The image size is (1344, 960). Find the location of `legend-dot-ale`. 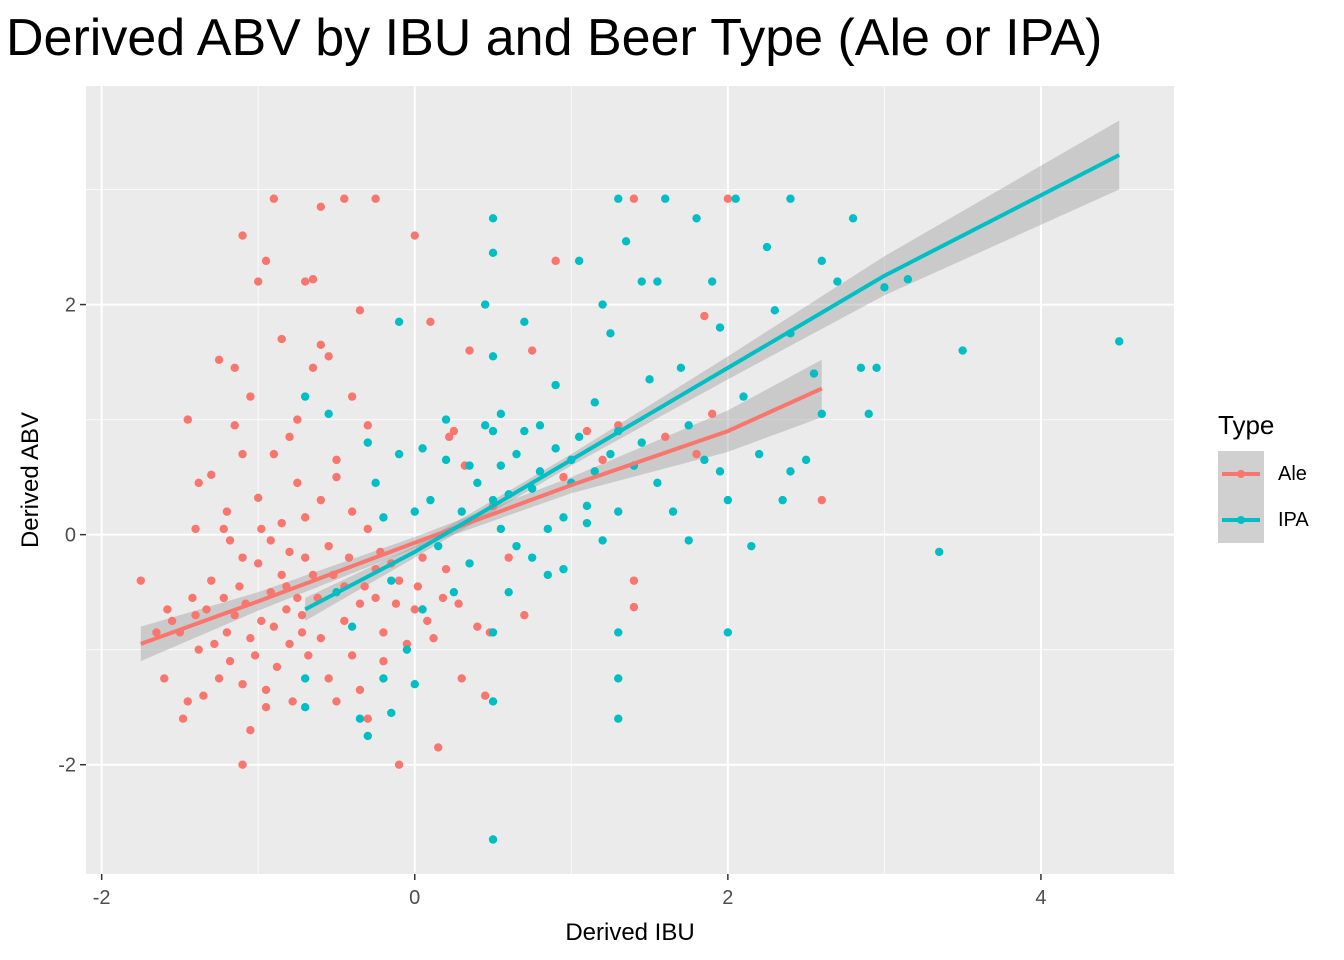

legend-dot-ale is located at coordinates (1241, 474).